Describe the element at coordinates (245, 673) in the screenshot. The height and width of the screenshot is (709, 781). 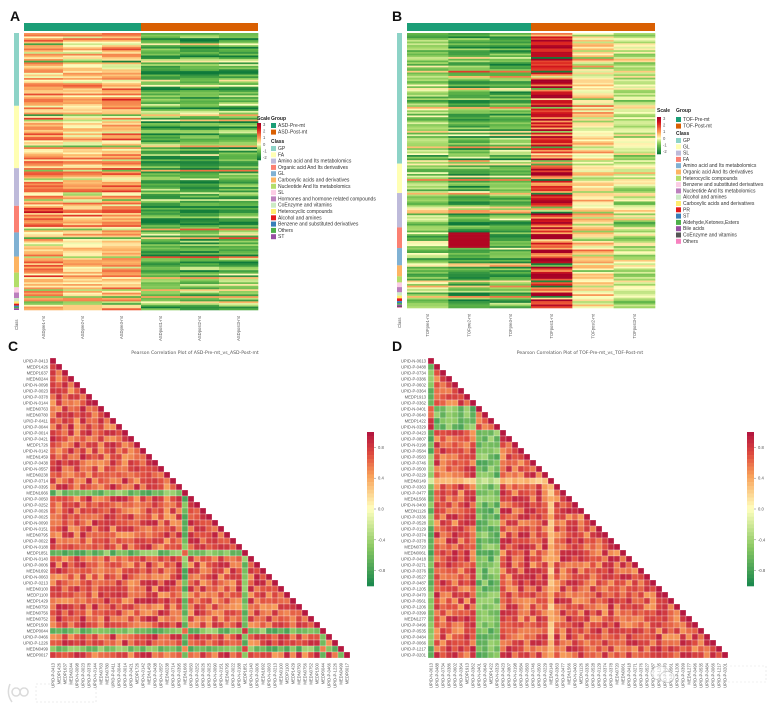
I see `column-label: MEDP1851` at that location.